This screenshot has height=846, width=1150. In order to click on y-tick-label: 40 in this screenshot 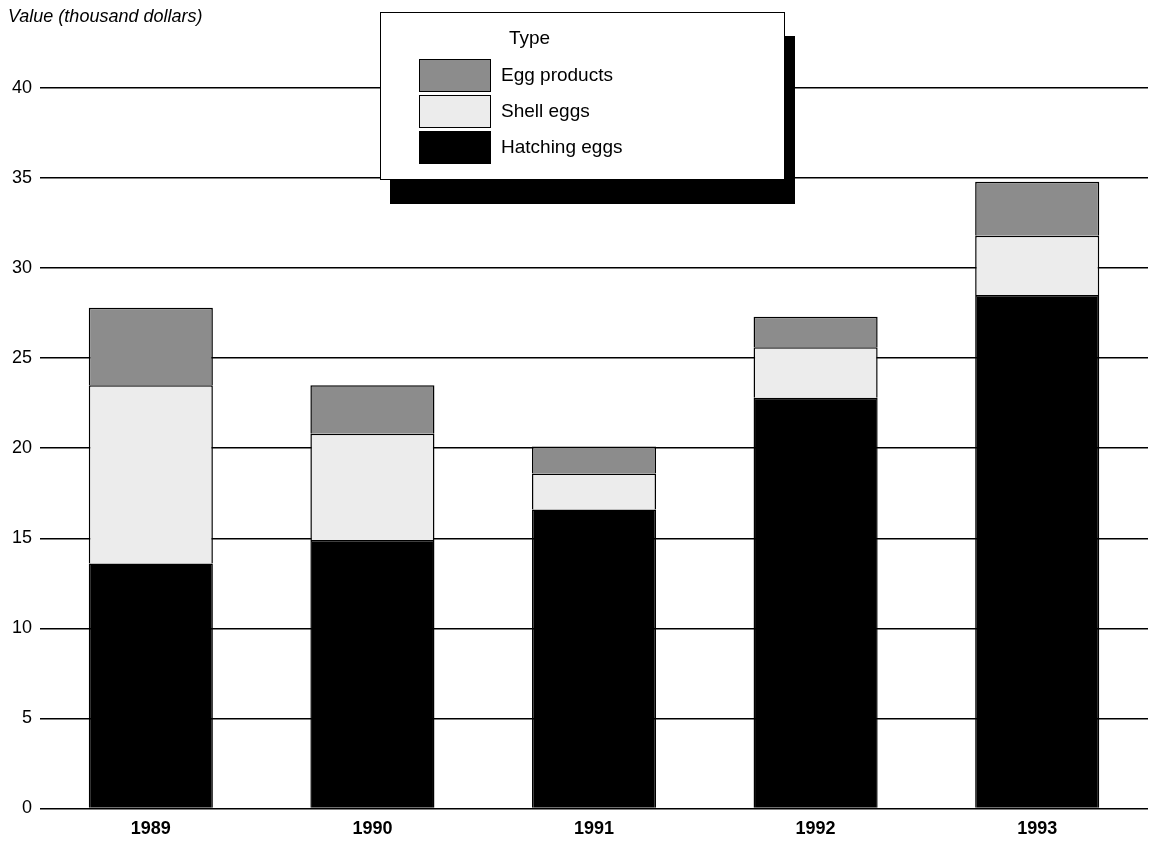, I will do `click(22, 86)`.